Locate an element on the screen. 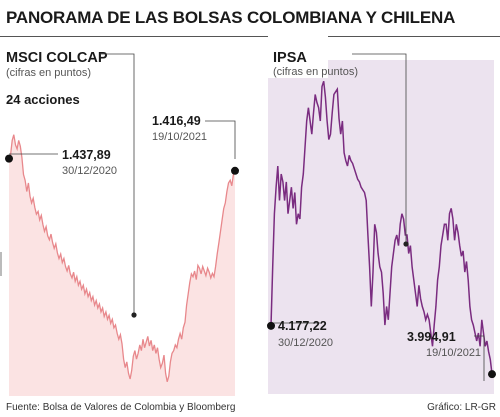  ipsa-mid-marker is located at coordinates (406, 244).